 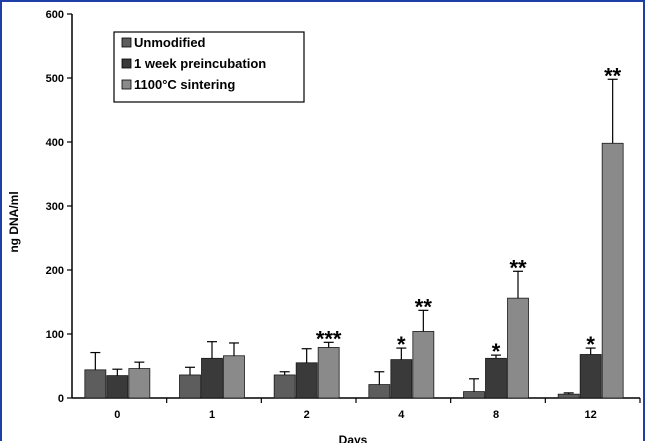 I want to click on significance-marker: ***, so click(x=329, y=338).